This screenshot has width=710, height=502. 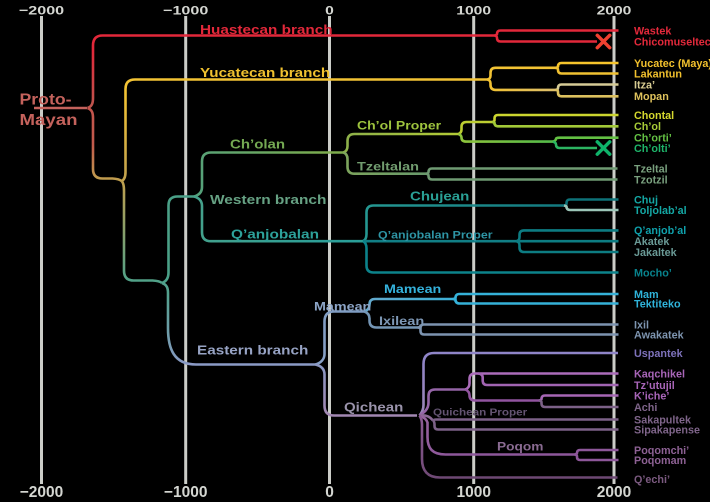 What do you see at coordinates (257, 144) in the screenshot?
I see `svg-text: Ch’olan` at bounding box center [257, 144].